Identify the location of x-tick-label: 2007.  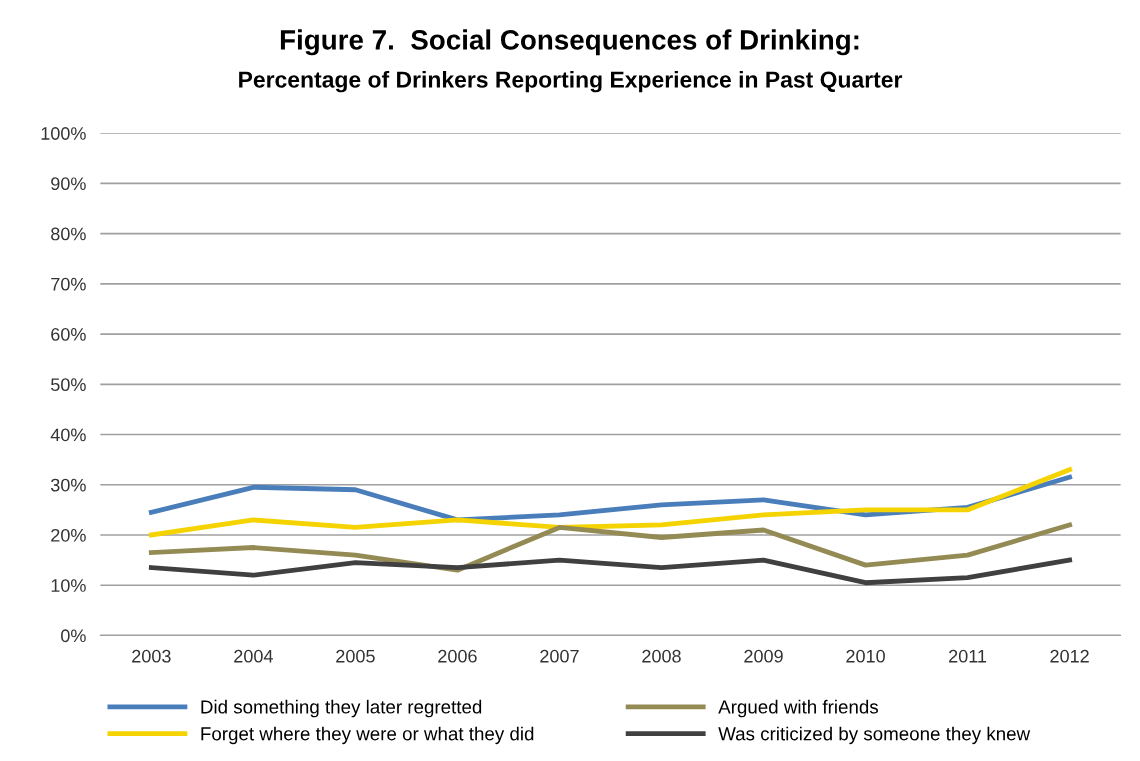
(559, 656).